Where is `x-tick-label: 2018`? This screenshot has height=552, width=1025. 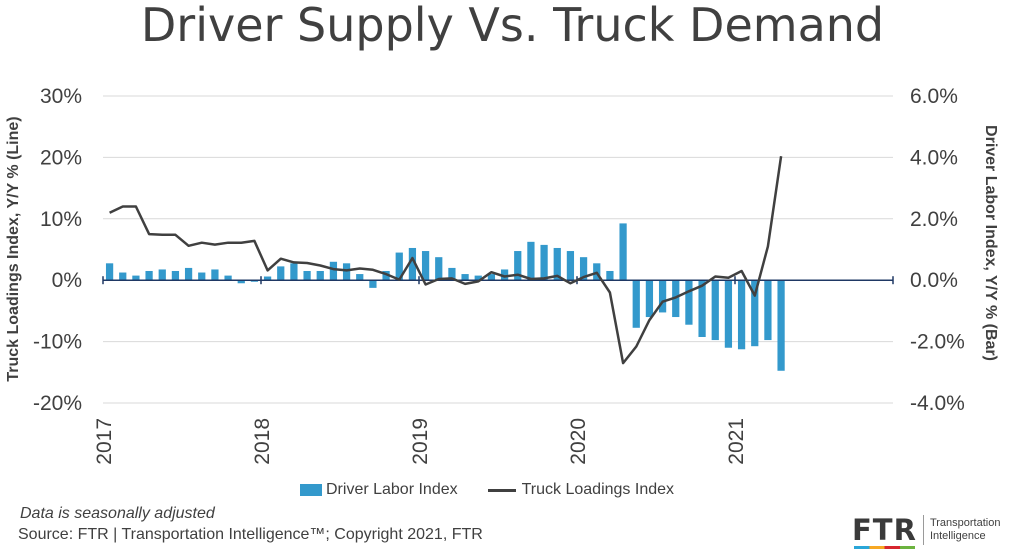
x-tick-label: 2018 is located at coordinates (262, 441).